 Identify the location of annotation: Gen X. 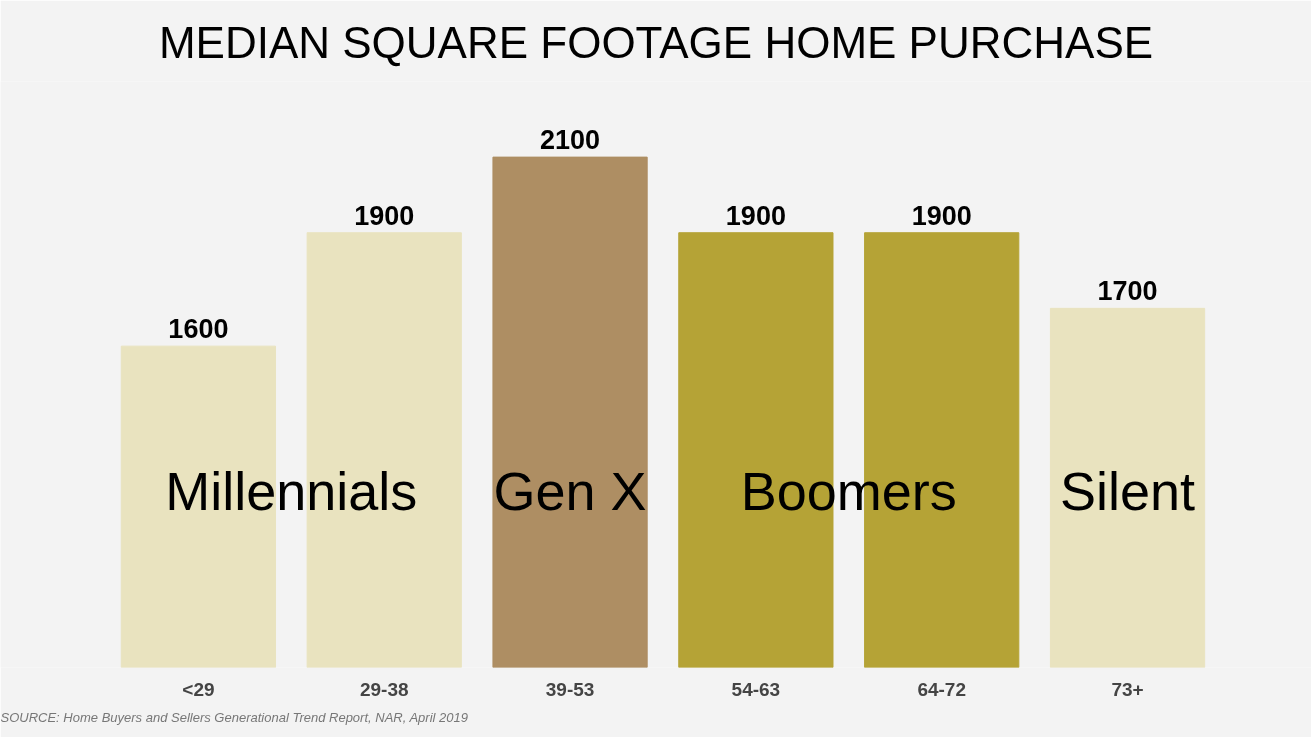
(570, 491).